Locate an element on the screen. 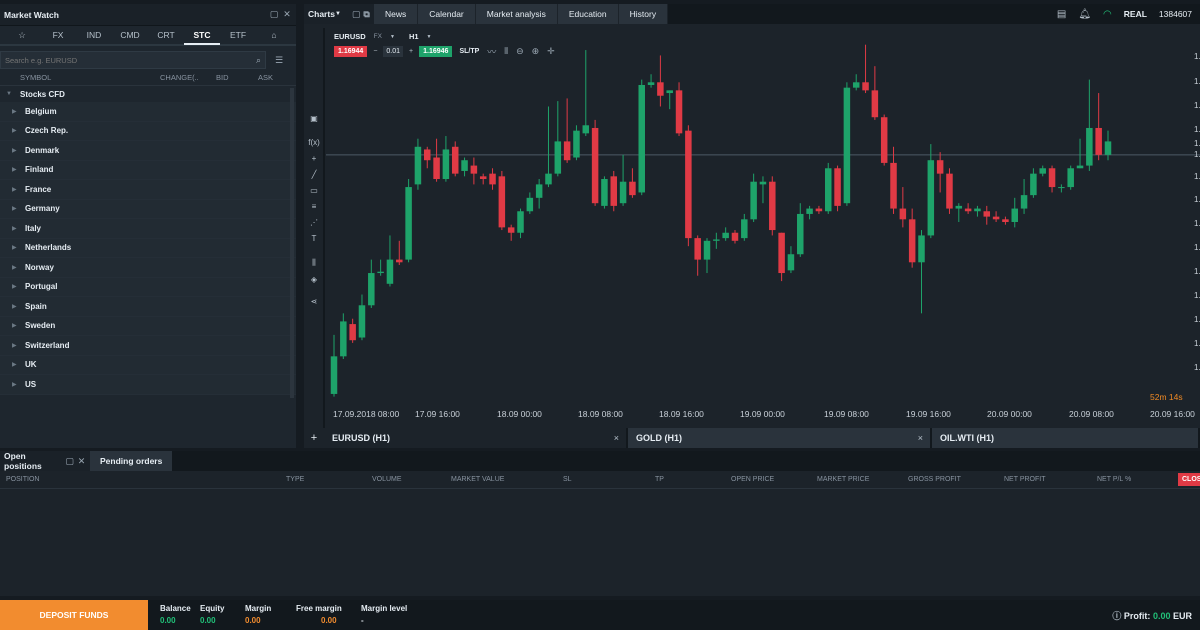  nav-tab-education: Education is located at coordinates (588, 14).